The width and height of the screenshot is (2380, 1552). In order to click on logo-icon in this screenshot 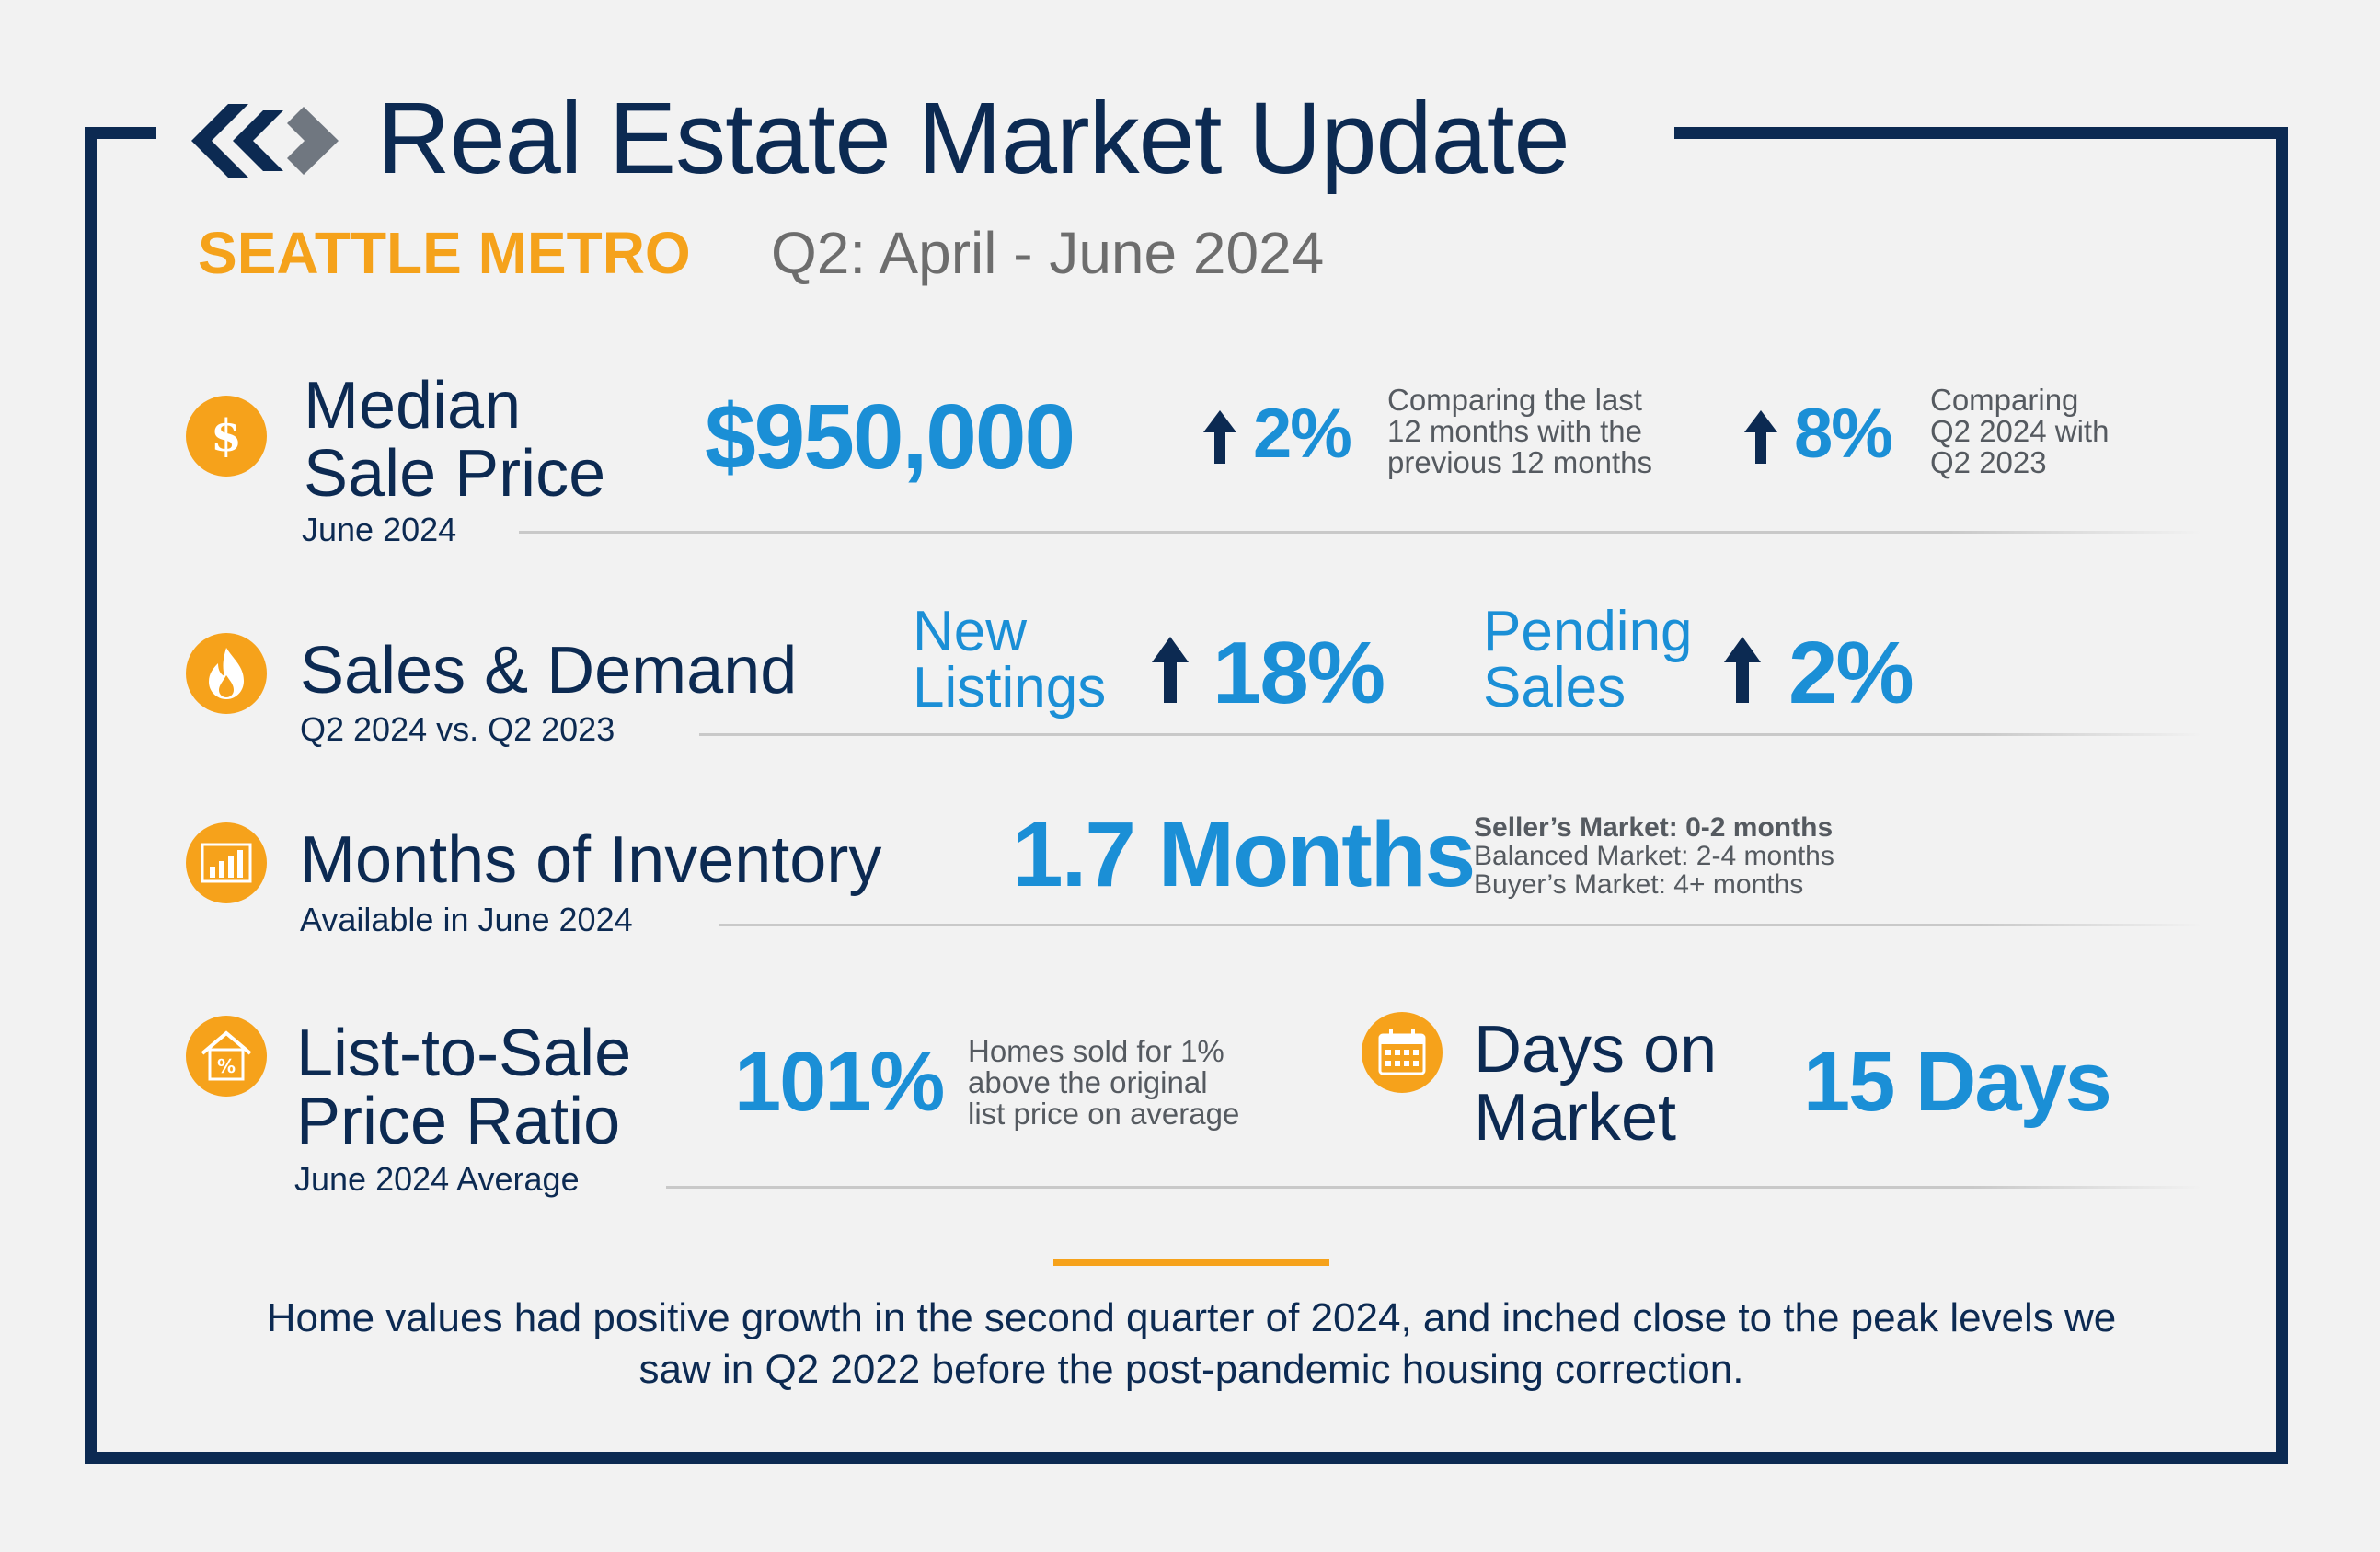, I will do `click(265, 141)`.